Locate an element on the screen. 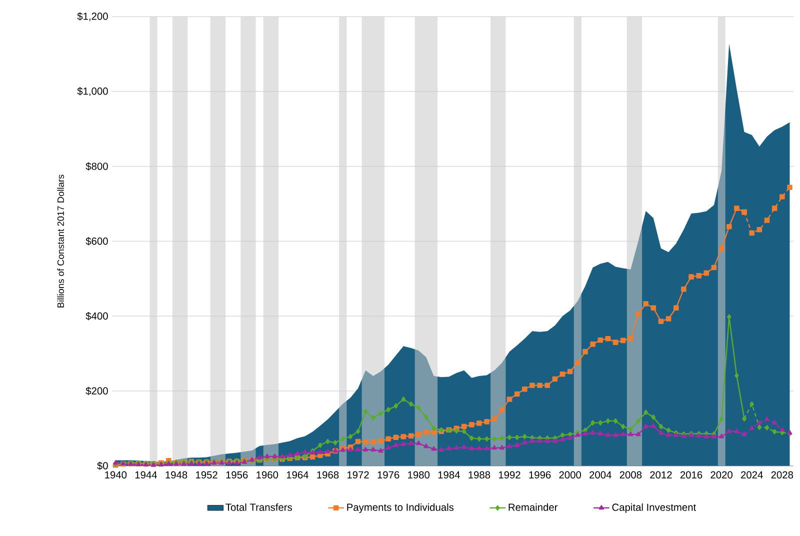  x-tick-label: 2028 is located at coordinates (782, 474).